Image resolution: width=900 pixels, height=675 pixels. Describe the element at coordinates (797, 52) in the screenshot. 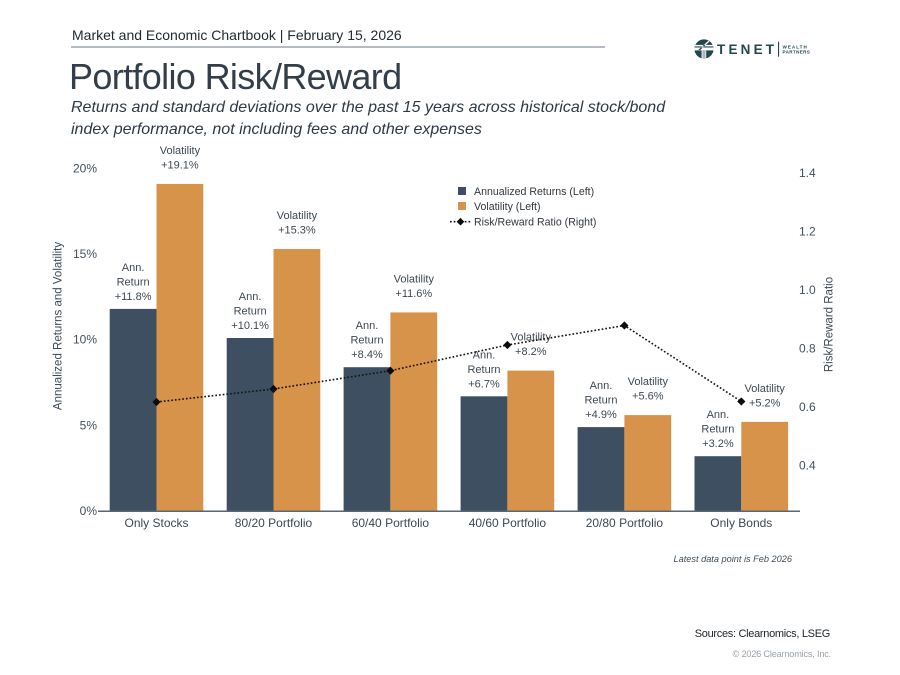

I see `svg-text: PARTNERS` at that location.